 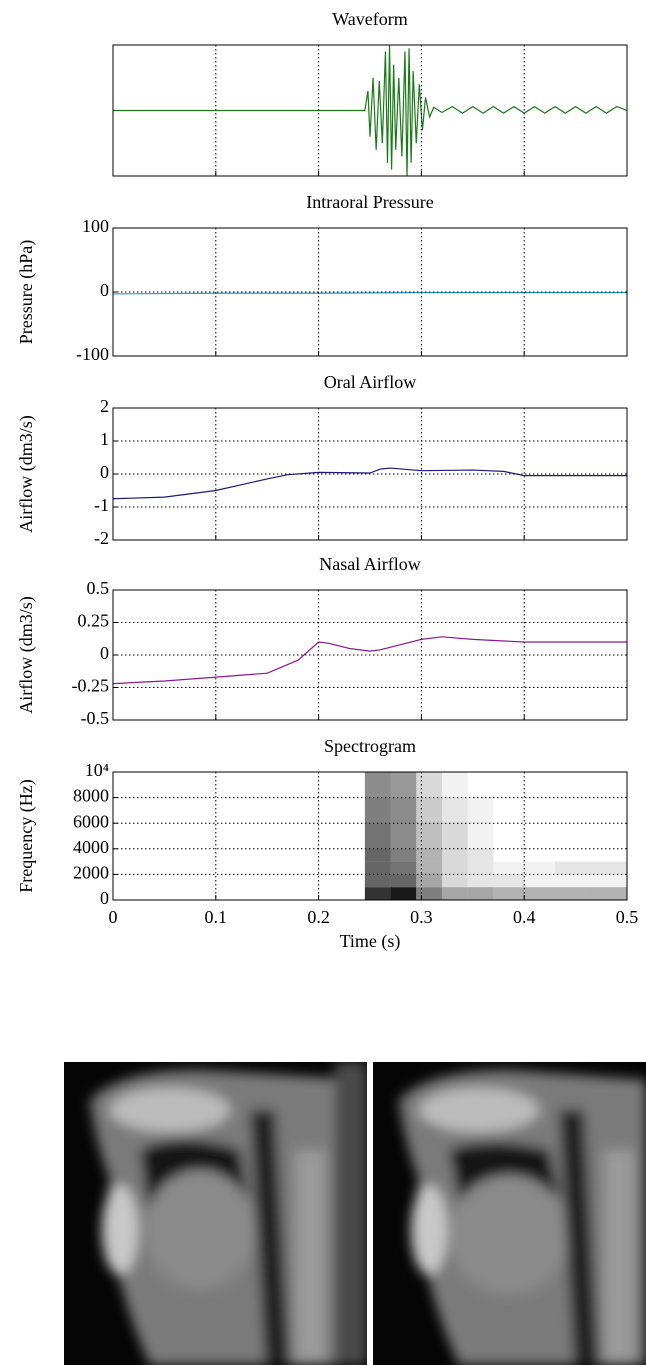 I want to click on y-tick-label: 4000, so click(x=91, y=847).